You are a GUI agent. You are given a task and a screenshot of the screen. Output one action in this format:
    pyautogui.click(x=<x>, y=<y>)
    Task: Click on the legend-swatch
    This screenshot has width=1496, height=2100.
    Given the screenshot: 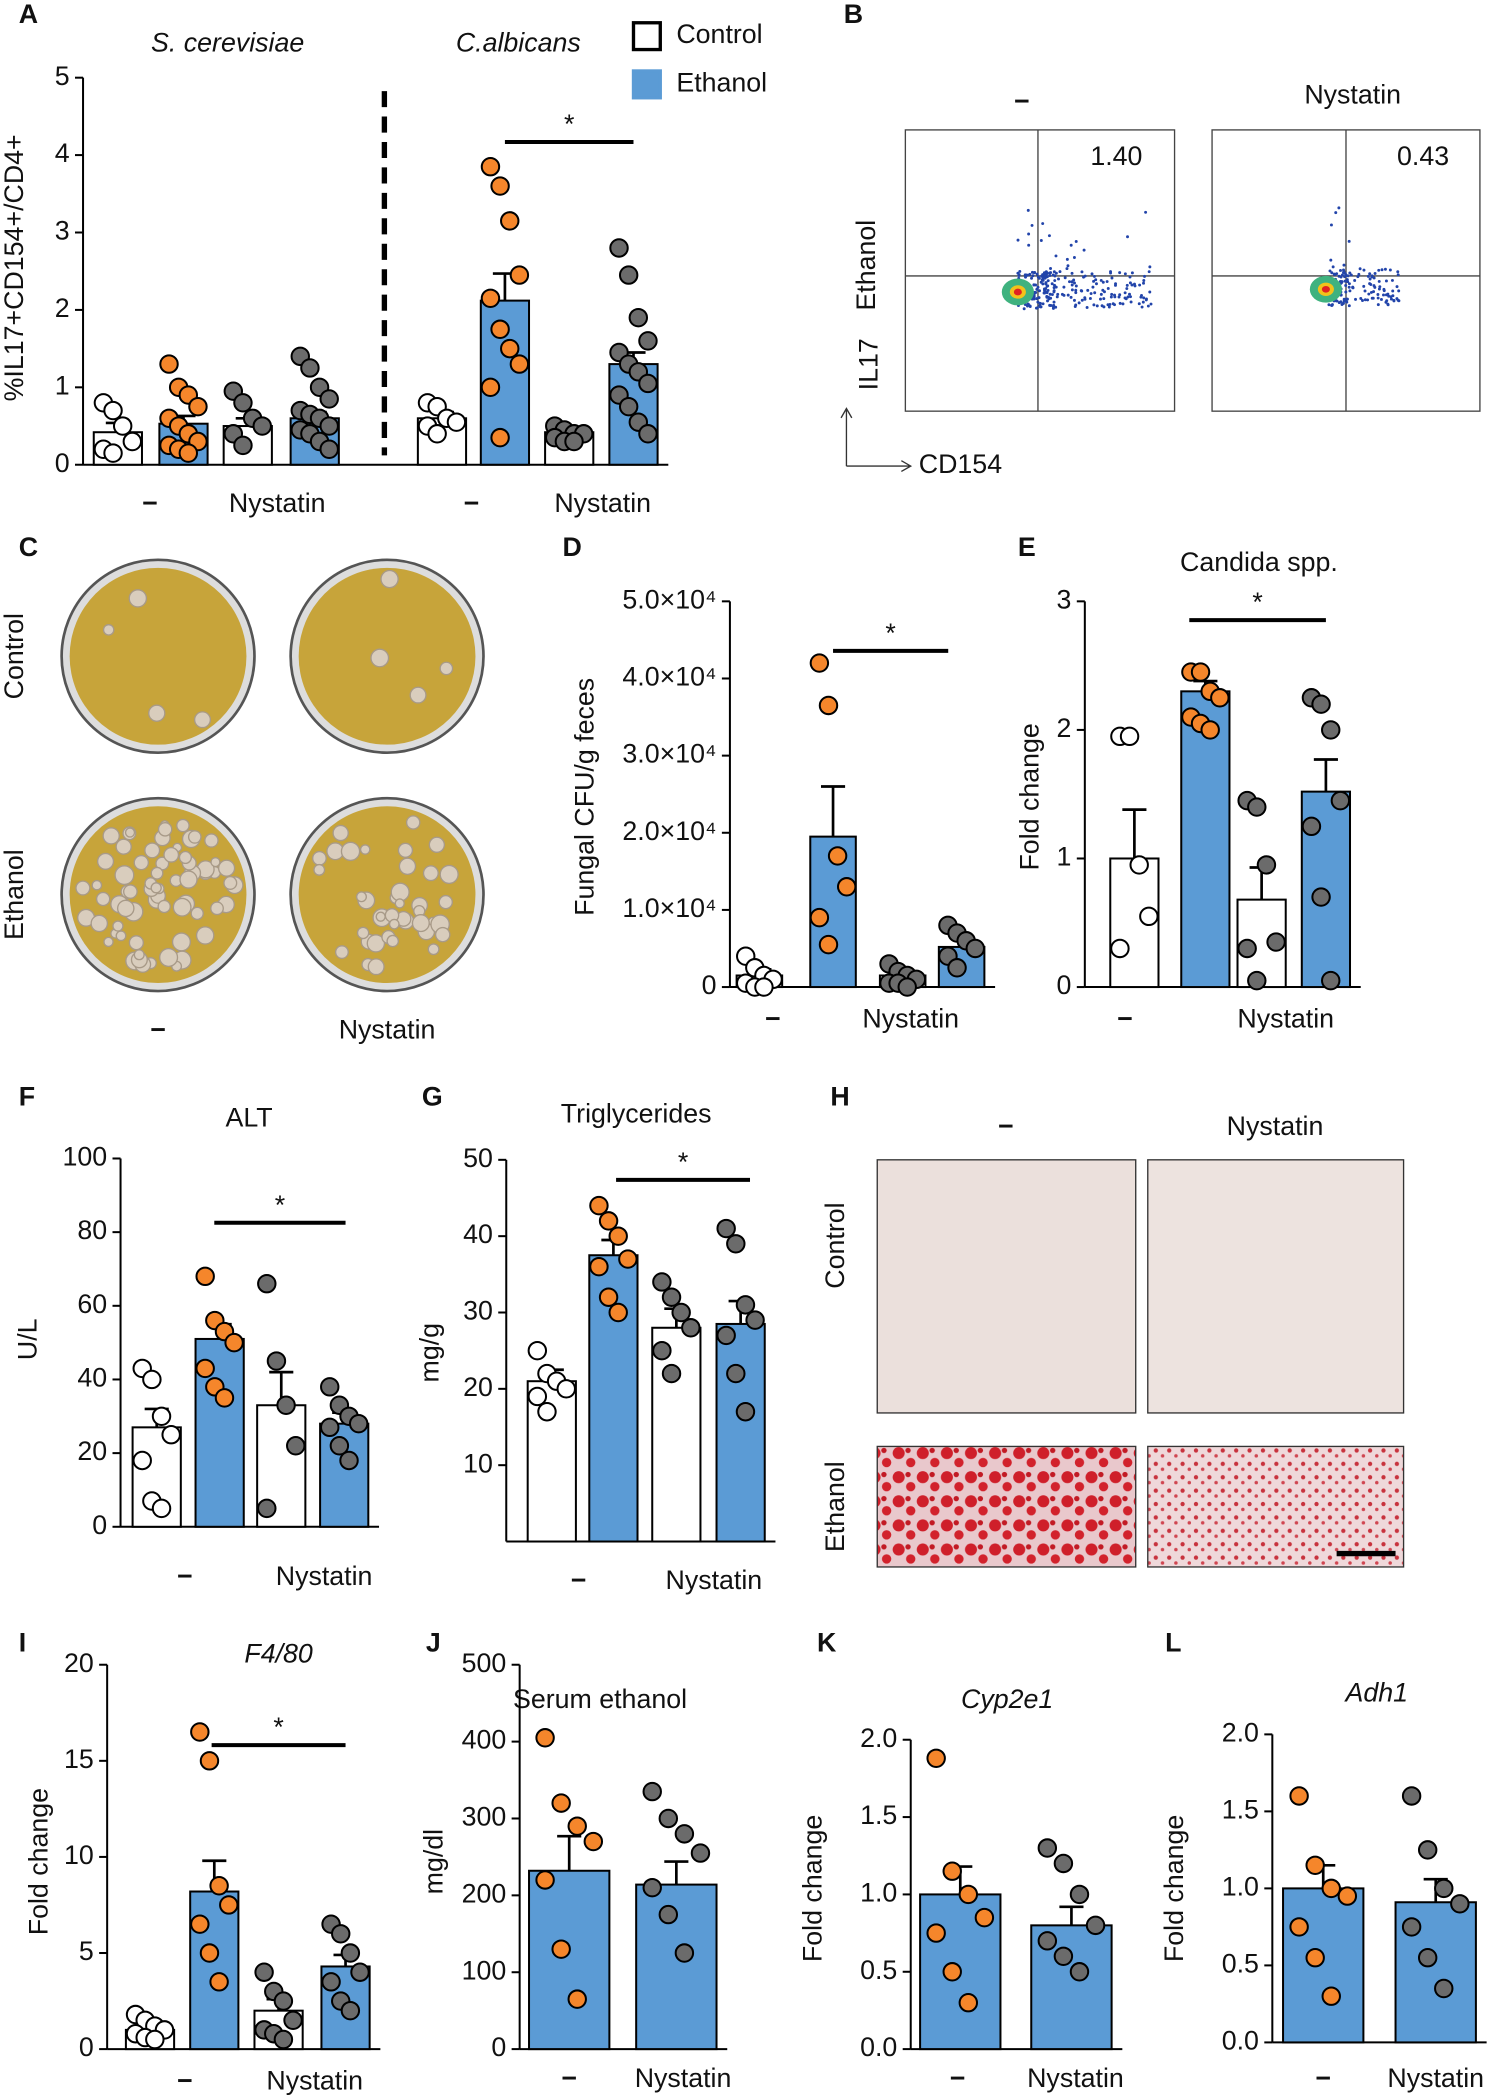 What is the action you would take?
    pyautogui.click(x=646, y=36)
    